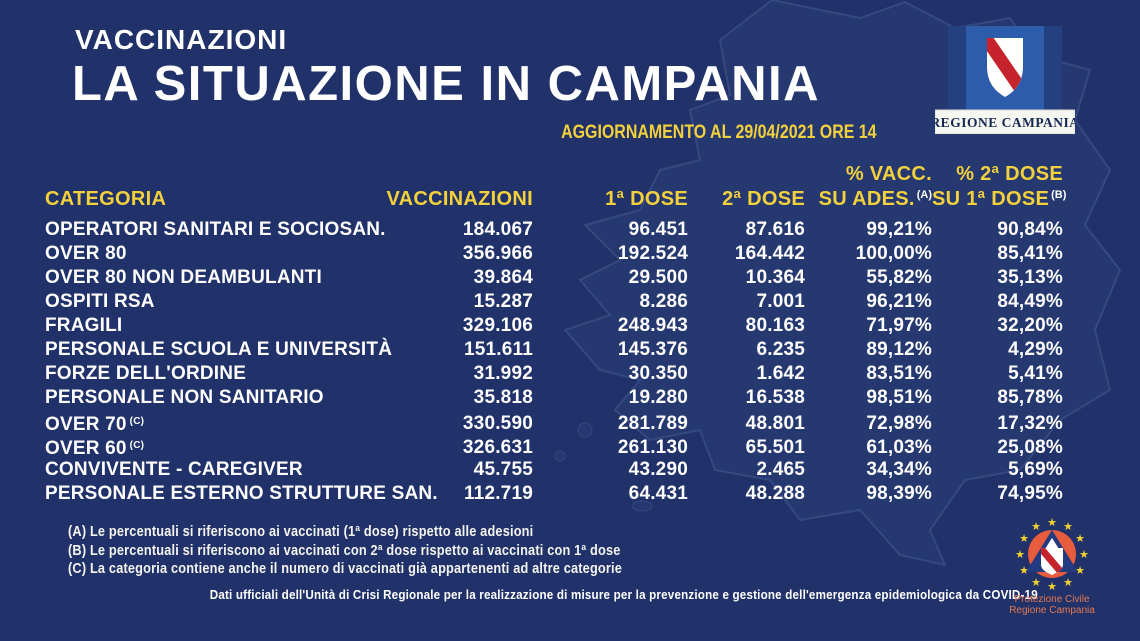 This screenshot has height=641, width=1140. I want to click on pct-su-adesioni-value: 100,00%, so click(893, 253).